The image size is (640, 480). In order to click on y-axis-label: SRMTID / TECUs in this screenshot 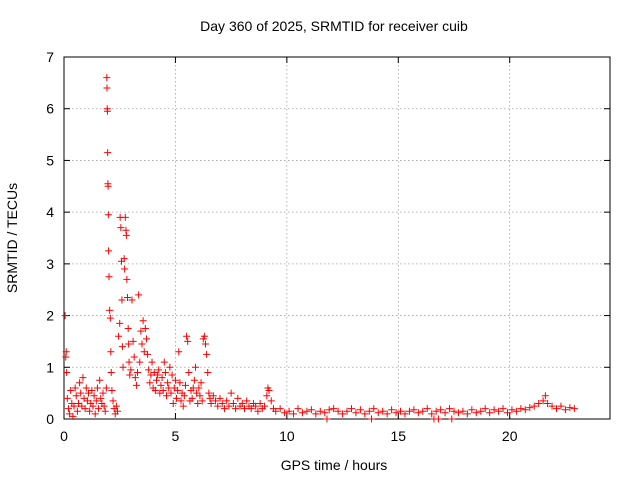, I will do `click(12, 238)`.